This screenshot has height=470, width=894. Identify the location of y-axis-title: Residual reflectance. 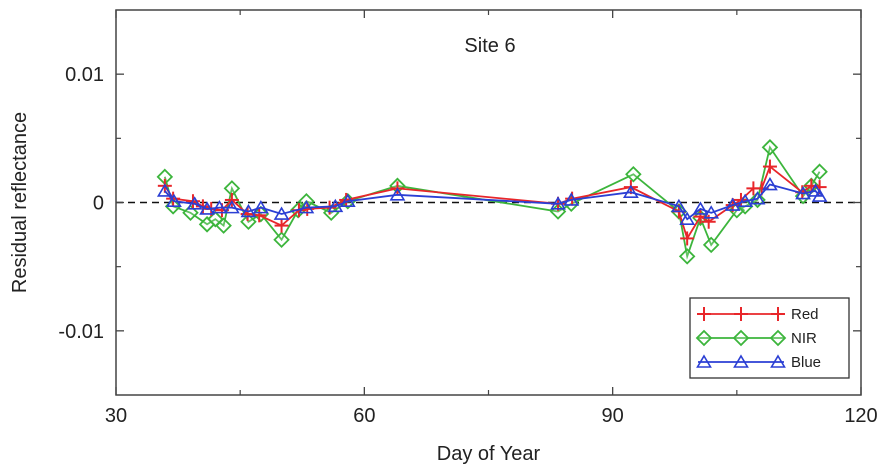
(20, 202).